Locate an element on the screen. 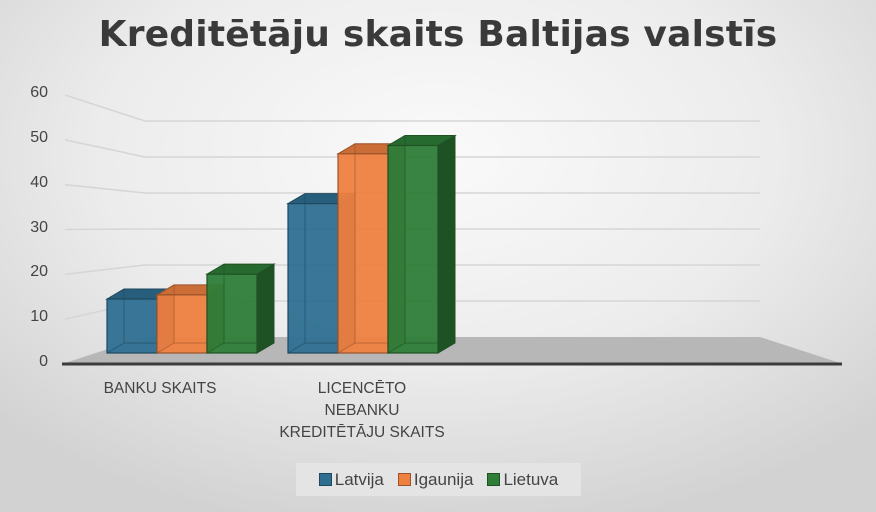 The width and height of the screenshot is (876, 512). legend-swatch-latvija is located at coordinates (325, 479).